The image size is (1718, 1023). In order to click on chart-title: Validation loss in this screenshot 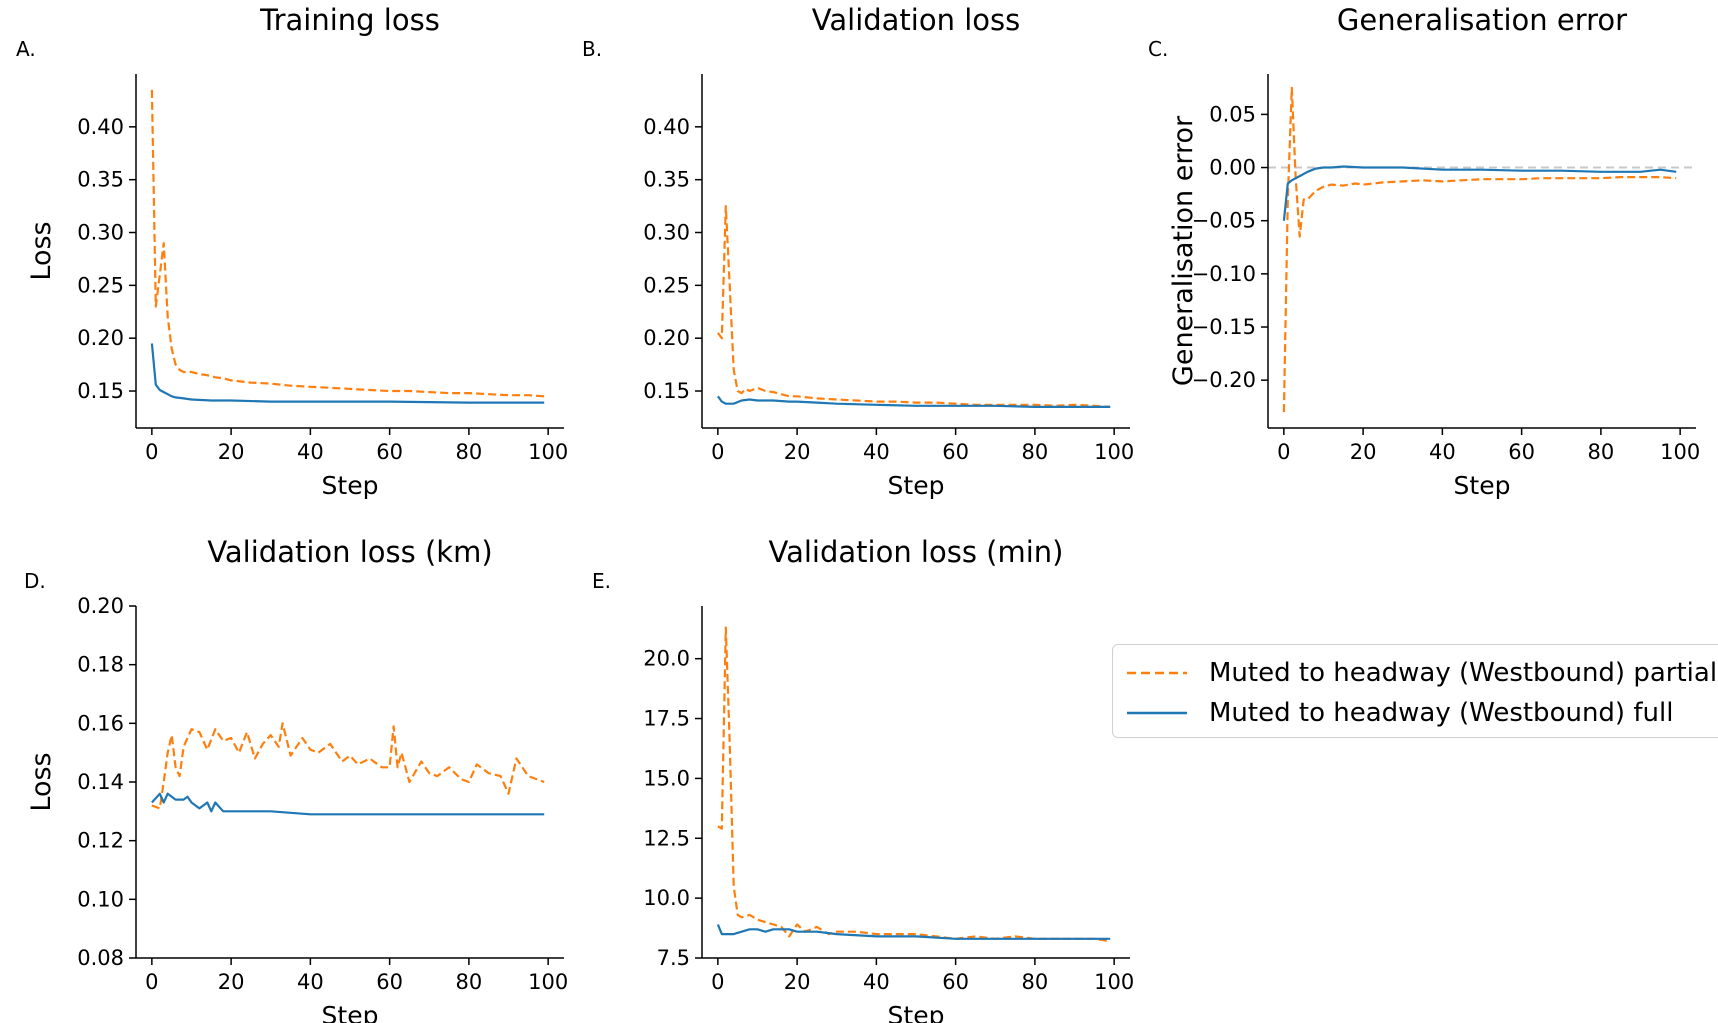, I will do `click(916, 20)`.